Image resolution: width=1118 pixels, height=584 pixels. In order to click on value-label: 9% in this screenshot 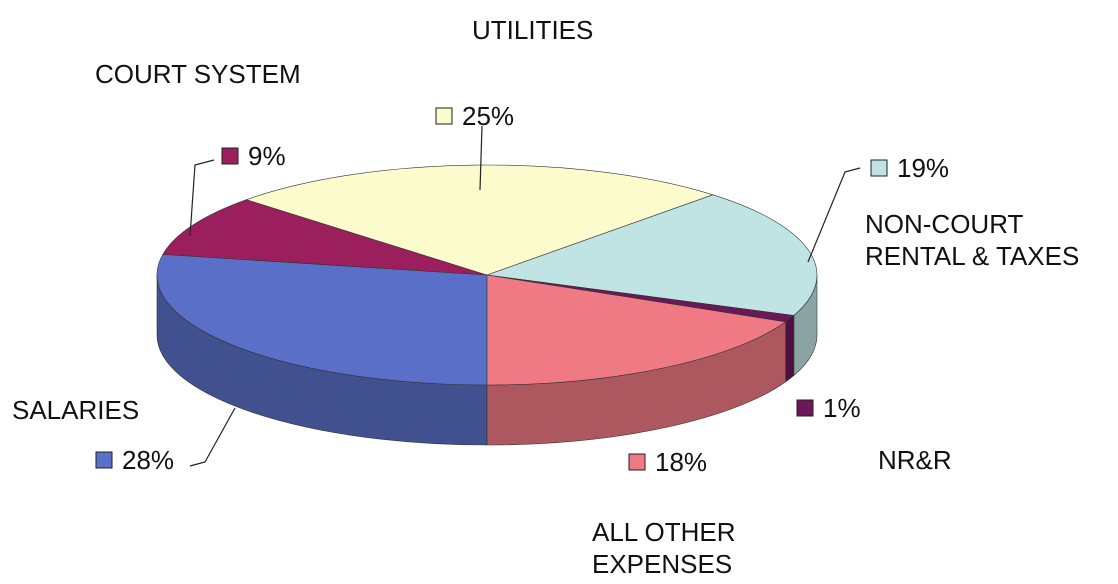, I will do `click(267, 156)`.